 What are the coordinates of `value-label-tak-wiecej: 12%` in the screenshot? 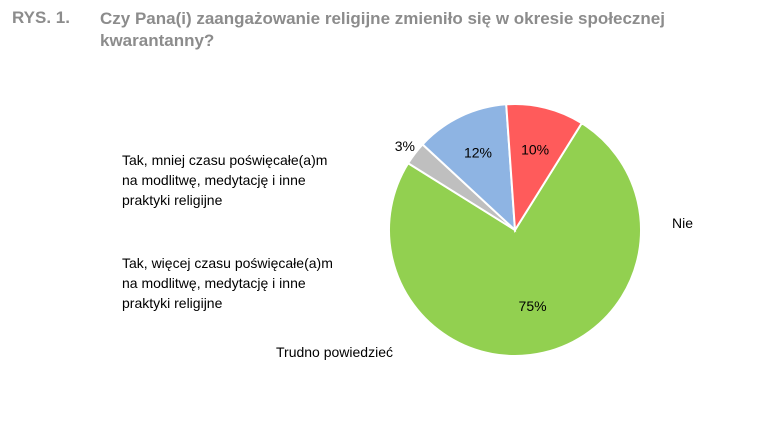 It's located at (478, 153).